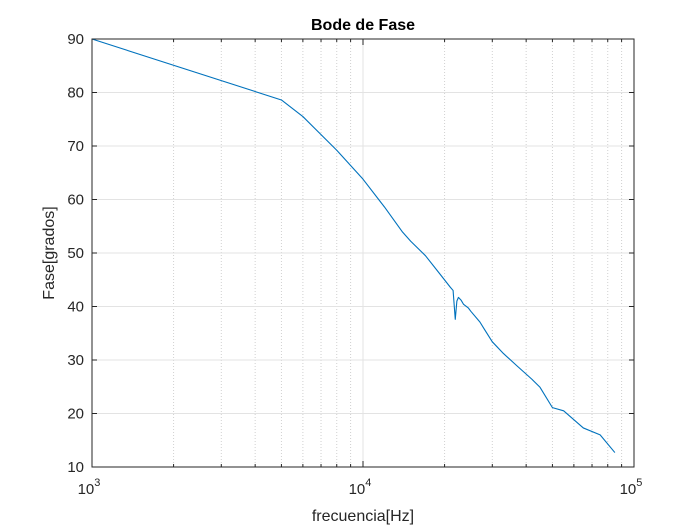 This screenshot has height=525, width=700. Describe the element at coordinates (75, 39) in the screenshot. I see `y-tick-label: 90` at that location.